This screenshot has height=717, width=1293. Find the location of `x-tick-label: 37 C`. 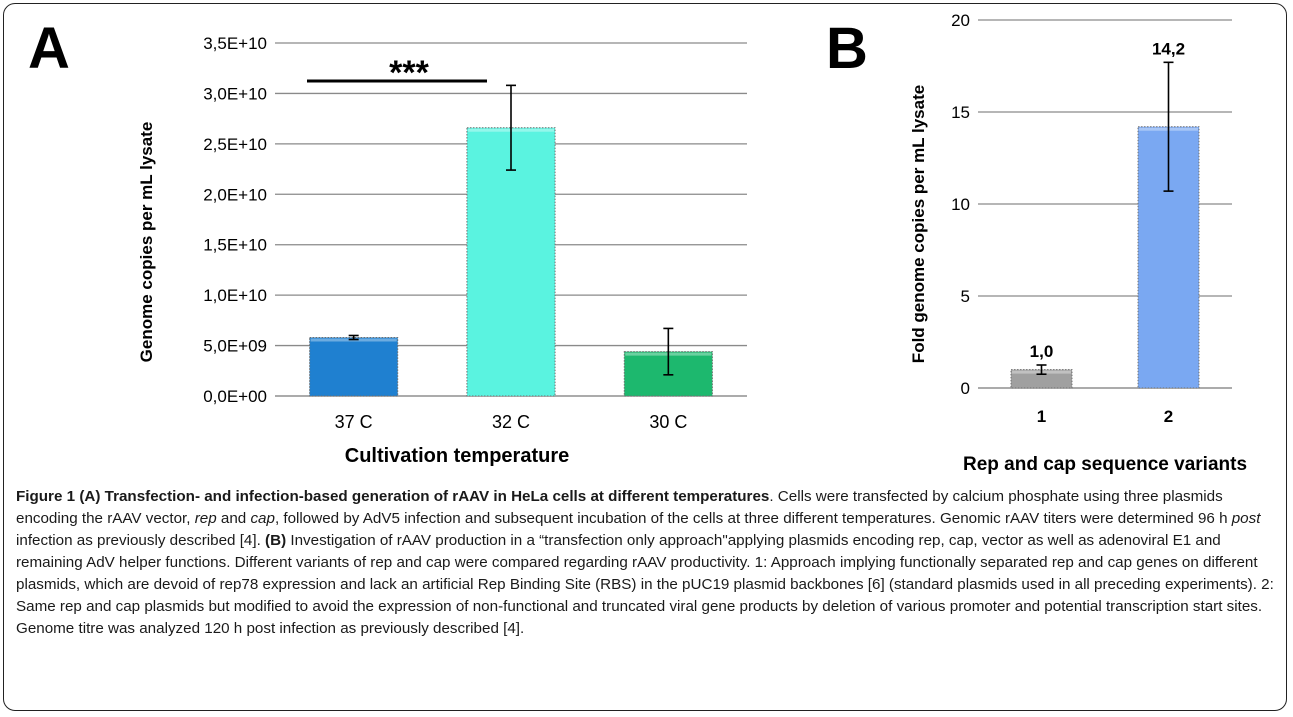

x-tick-label: 37 C is located at coordinates (354, 422).